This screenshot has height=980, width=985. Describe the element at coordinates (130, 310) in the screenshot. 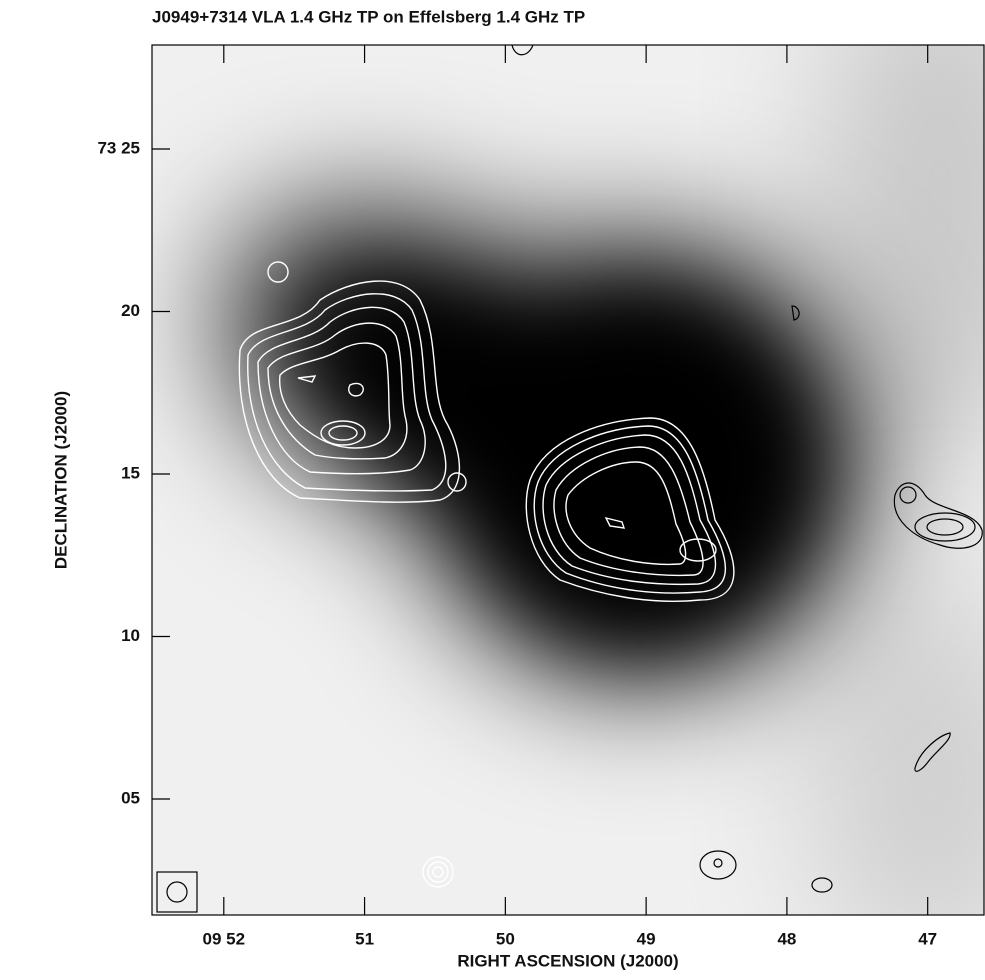

I see `y-tick-label: 20` at that location.